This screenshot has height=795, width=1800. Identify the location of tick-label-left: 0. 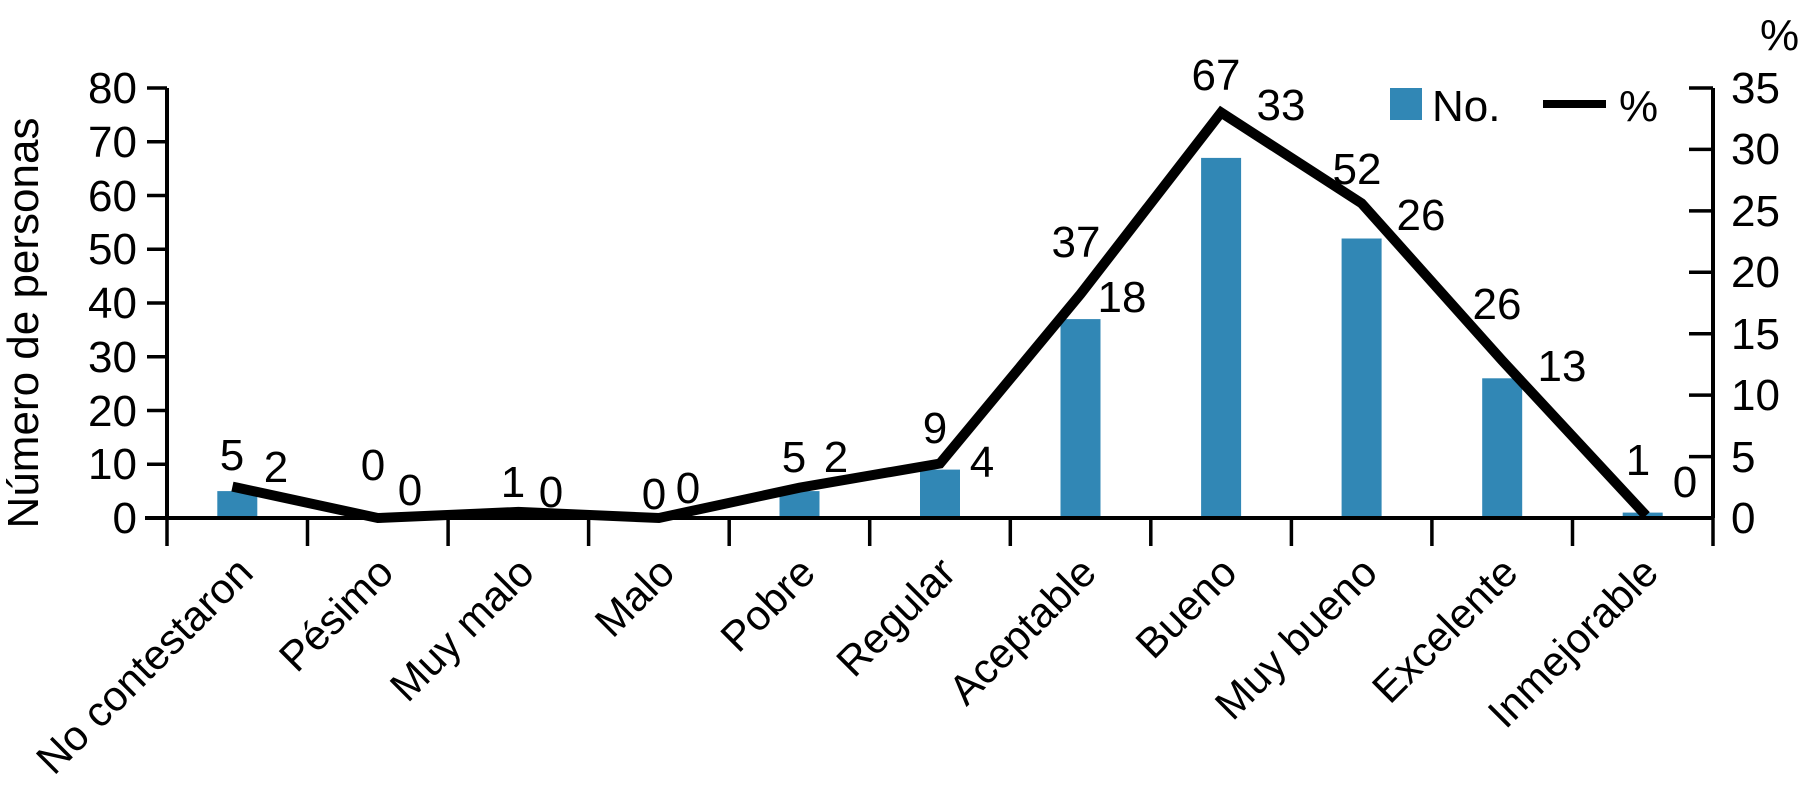
(125, 518).